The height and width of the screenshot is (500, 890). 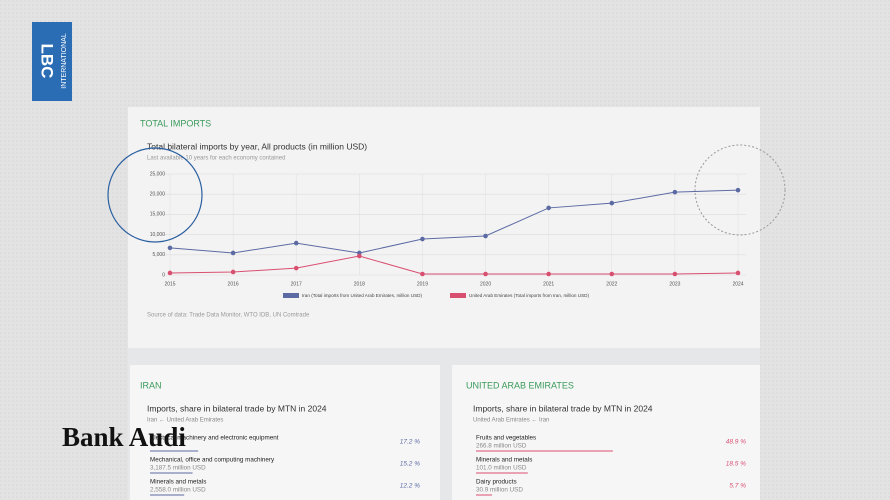 I want to click on item-share: 48.9 %, so click(x=736, y=442).